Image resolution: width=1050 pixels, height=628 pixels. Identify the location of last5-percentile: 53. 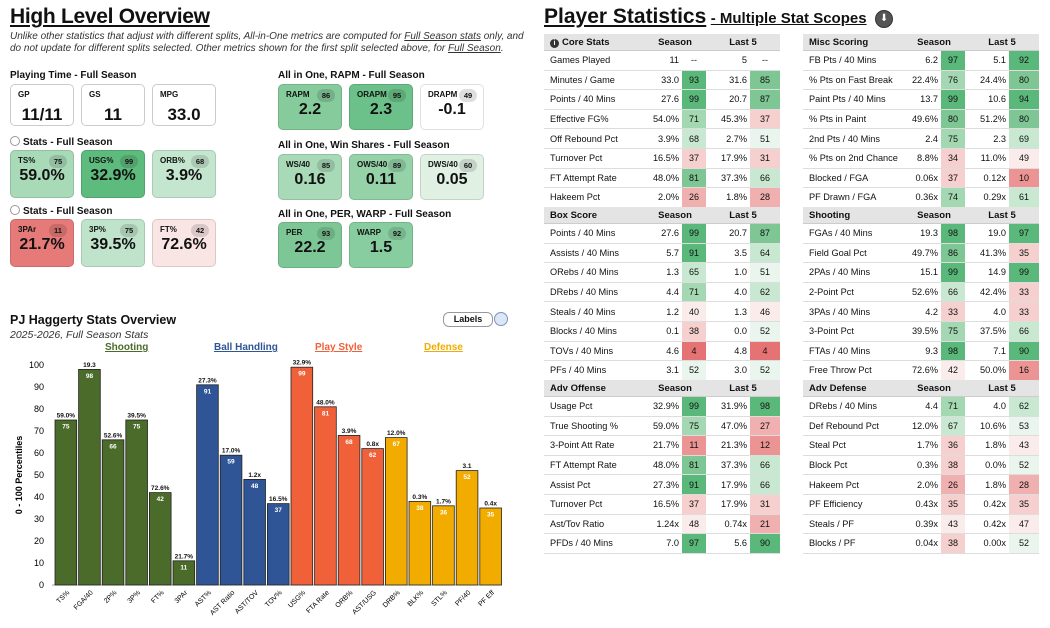
(1024, 426).